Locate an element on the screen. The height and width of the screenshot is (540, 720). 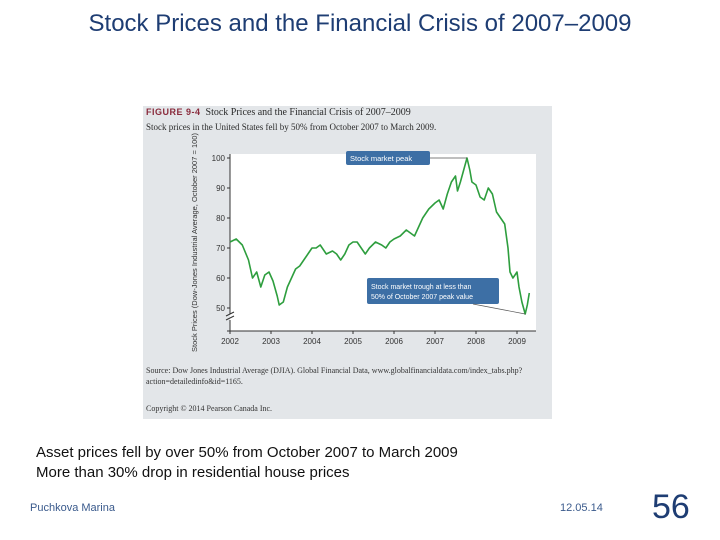
y-tick-label: 70 is located at coordinates (220, 248).